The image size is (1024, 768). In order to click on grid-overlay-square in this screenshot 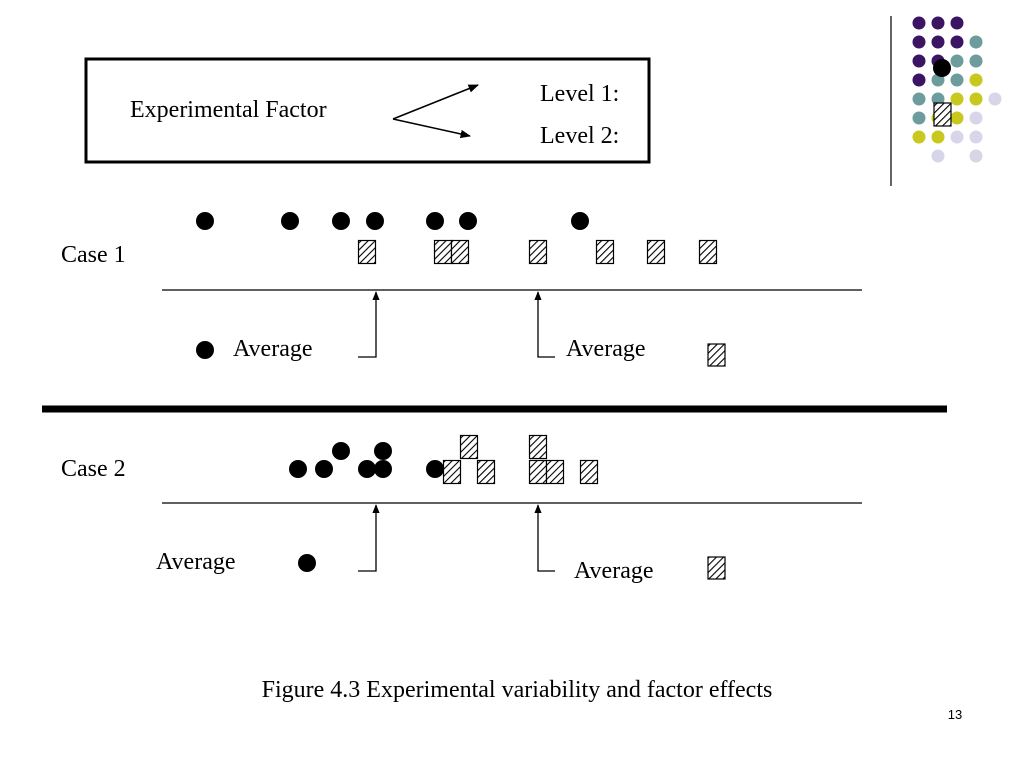, I will do `click(942, 114)`.